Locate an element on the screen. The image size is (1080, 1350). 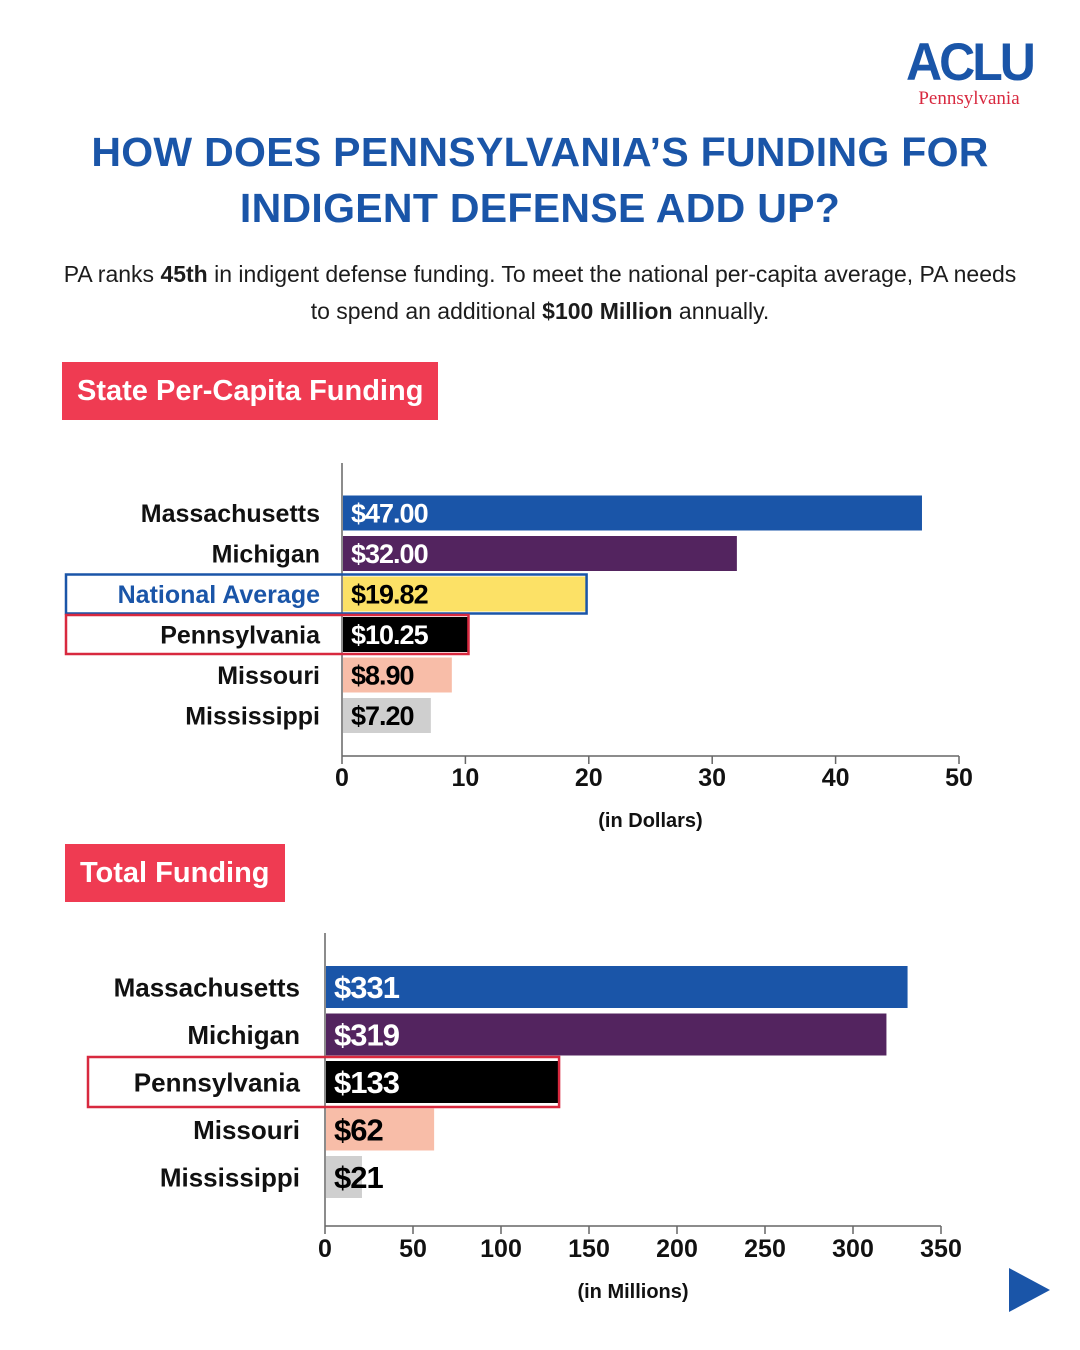
value-label-pennsylvania: $10.25 is located at coordinates (390, 635).